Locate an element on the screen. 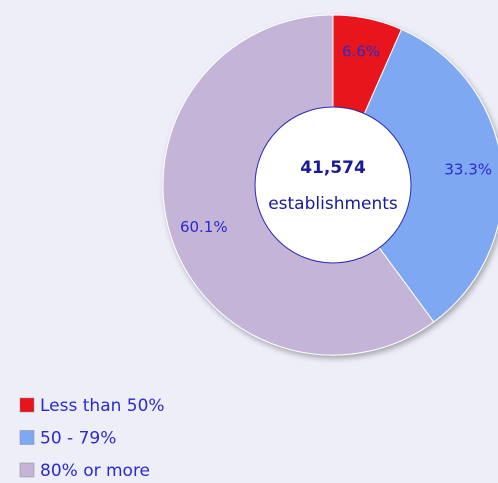 The height and width of the screenshot is (483, 498). center-number: 41,574 is located at coordinates (333, 168).